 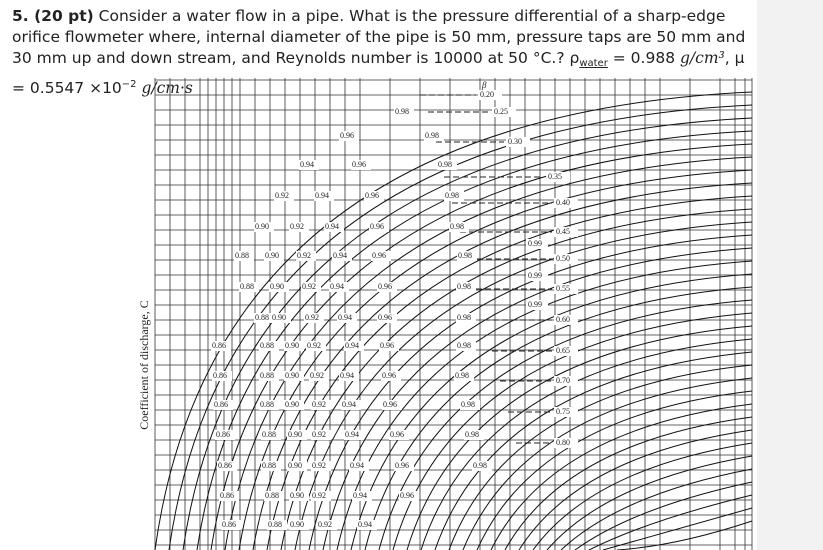 What do you see at coordinates (790, 275) in the screenshot?
I see `side-strip` at bounding box center [790, 275].